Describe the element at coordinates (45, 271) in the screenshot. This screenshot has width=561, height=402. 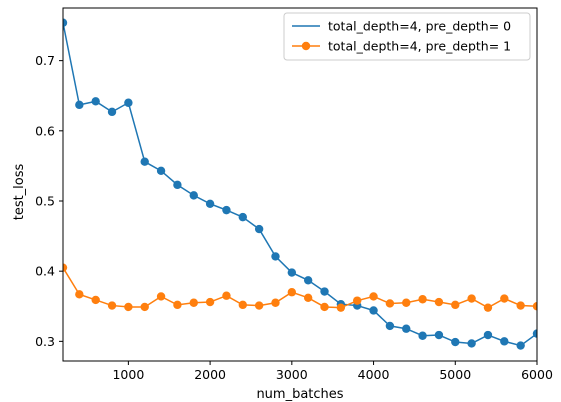
I see `y-tick-label: 0.4` at that location.